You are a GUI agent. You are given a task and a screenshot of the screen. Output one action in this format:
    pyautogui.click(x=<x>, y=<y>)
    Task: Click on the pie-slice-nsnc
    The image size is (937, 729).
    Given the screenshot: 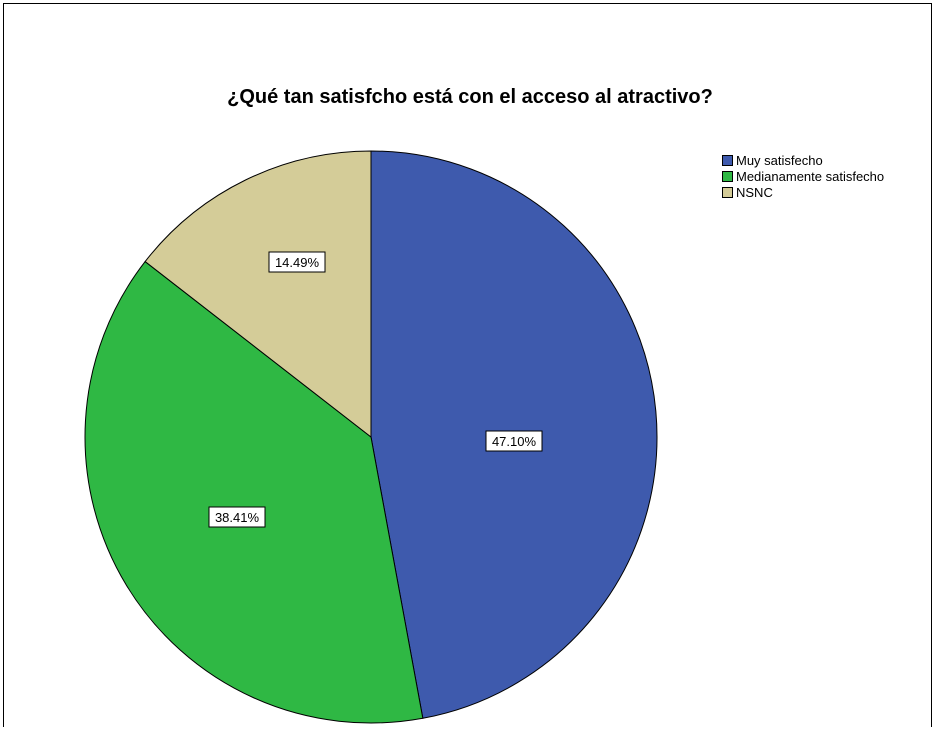 What is the action you would take?
    pyautogui.click(x=258, y=294)
    